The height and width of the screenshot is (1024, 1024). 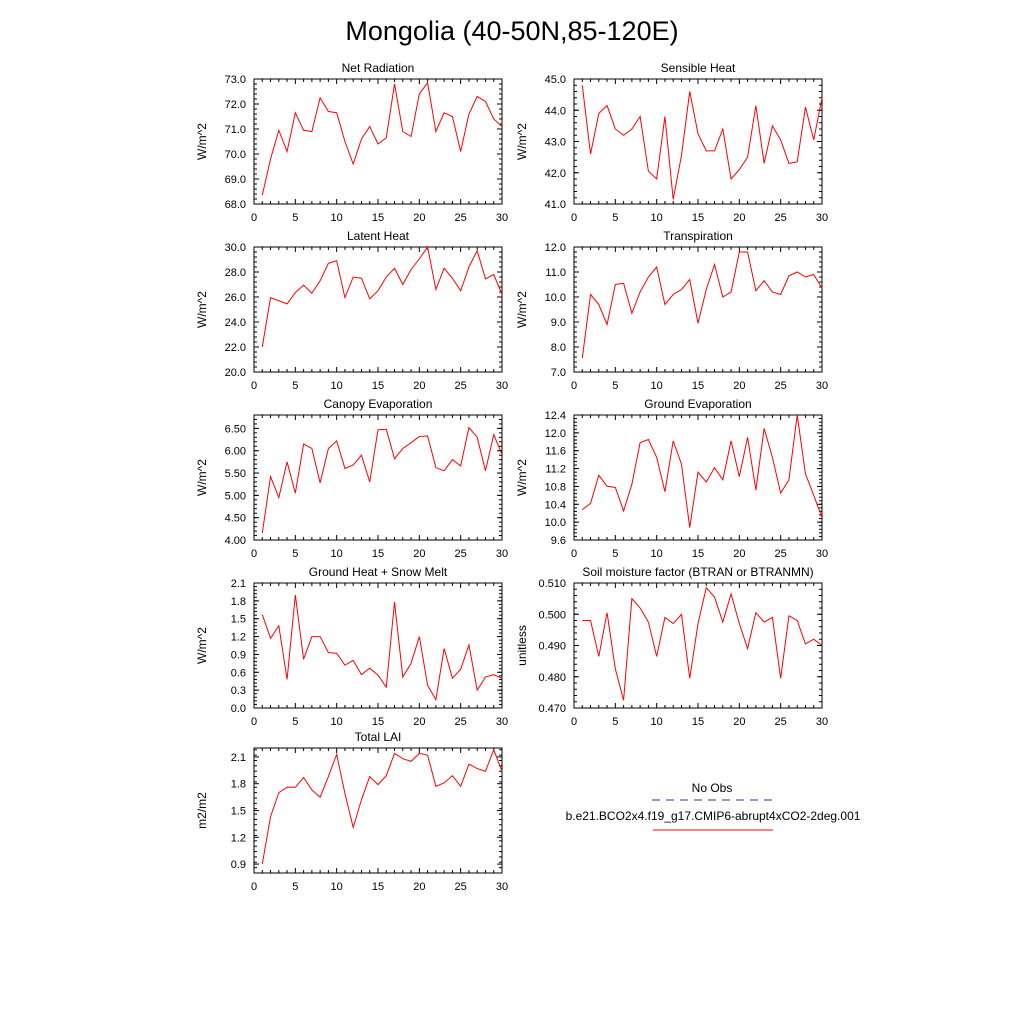 I want to click on panel-sensible-heat-title: Sensible Heat, so click(x=698, y=68).